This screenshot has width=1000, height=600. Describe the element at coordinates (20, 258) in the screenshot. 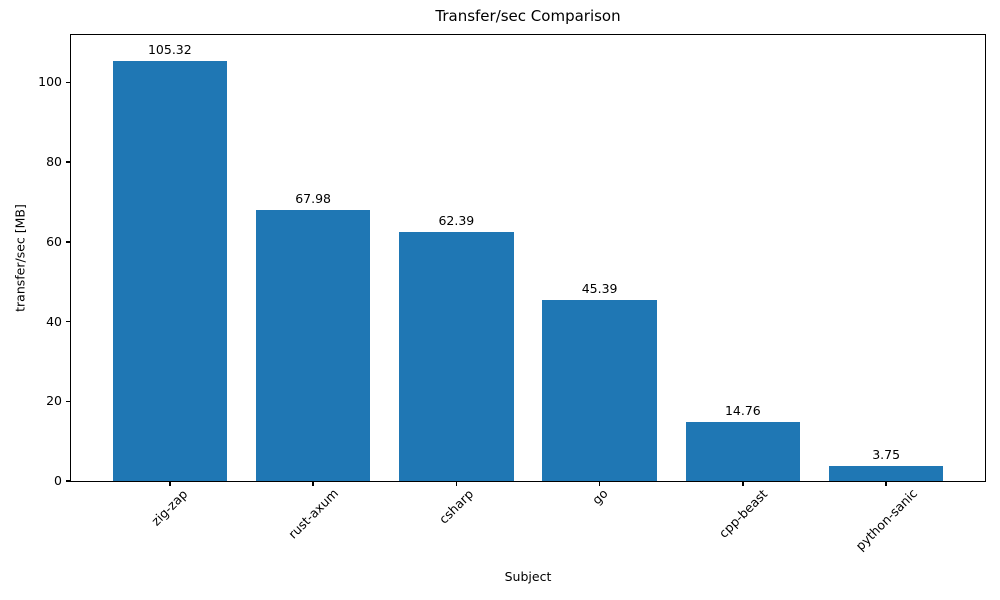

I see `y-axis-label: transfer/sec [MB]` at that location.